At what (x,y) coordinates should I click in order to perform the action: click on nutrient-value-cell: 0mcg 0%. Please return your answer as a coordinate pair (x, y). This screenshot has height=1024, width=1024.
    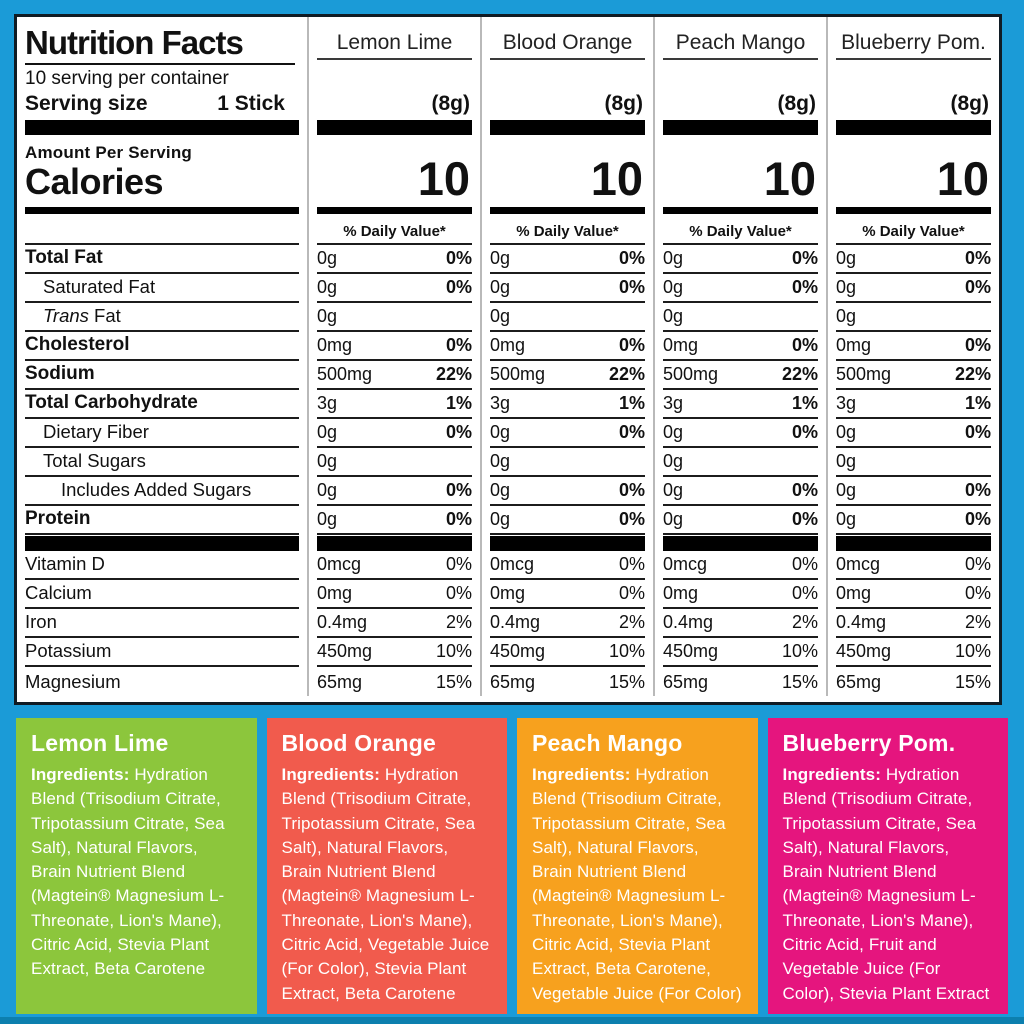
    Looking at the image, I should click on (393, 565).